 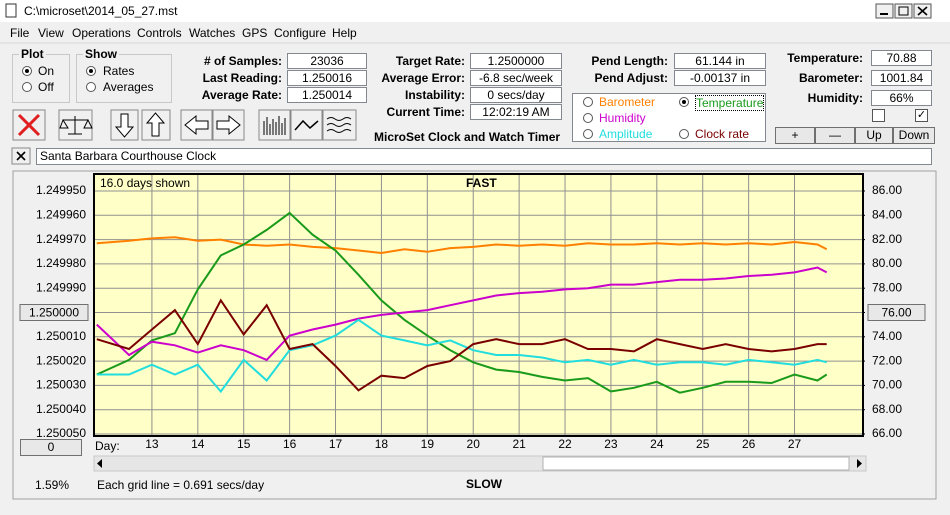 I want to click on scale-button: +, so click(x=795, y=135).